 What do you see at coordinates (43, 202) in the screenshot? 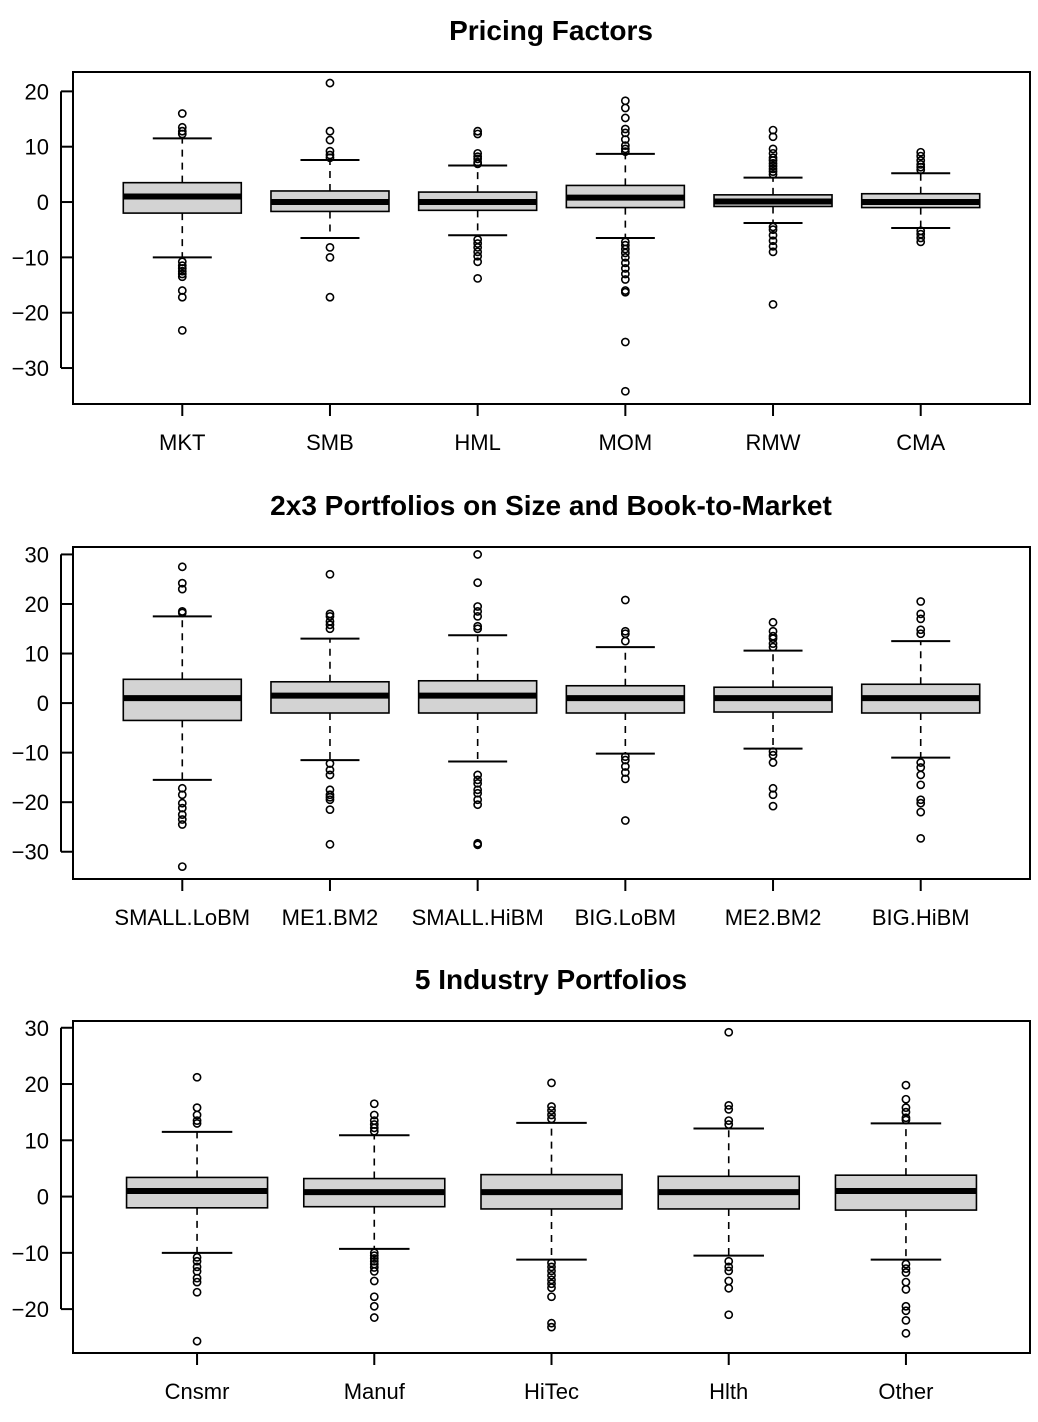
I see `y-tick-label: 0` at bounding box center [43, 202].